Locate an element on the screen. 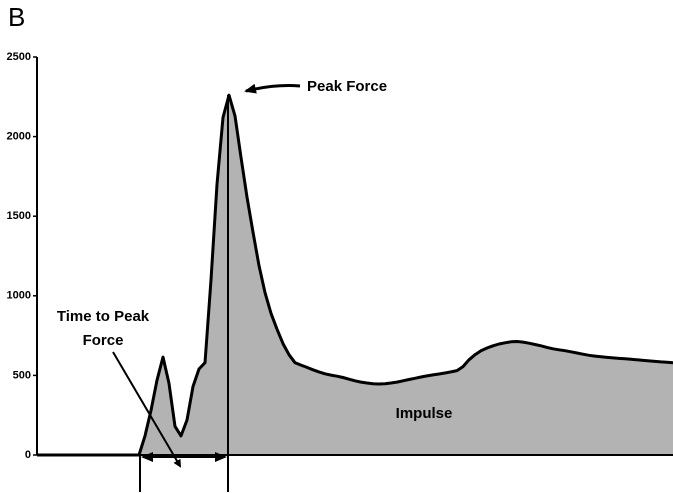  y-tick-label: 2000 is located at coordinates (19, 137).